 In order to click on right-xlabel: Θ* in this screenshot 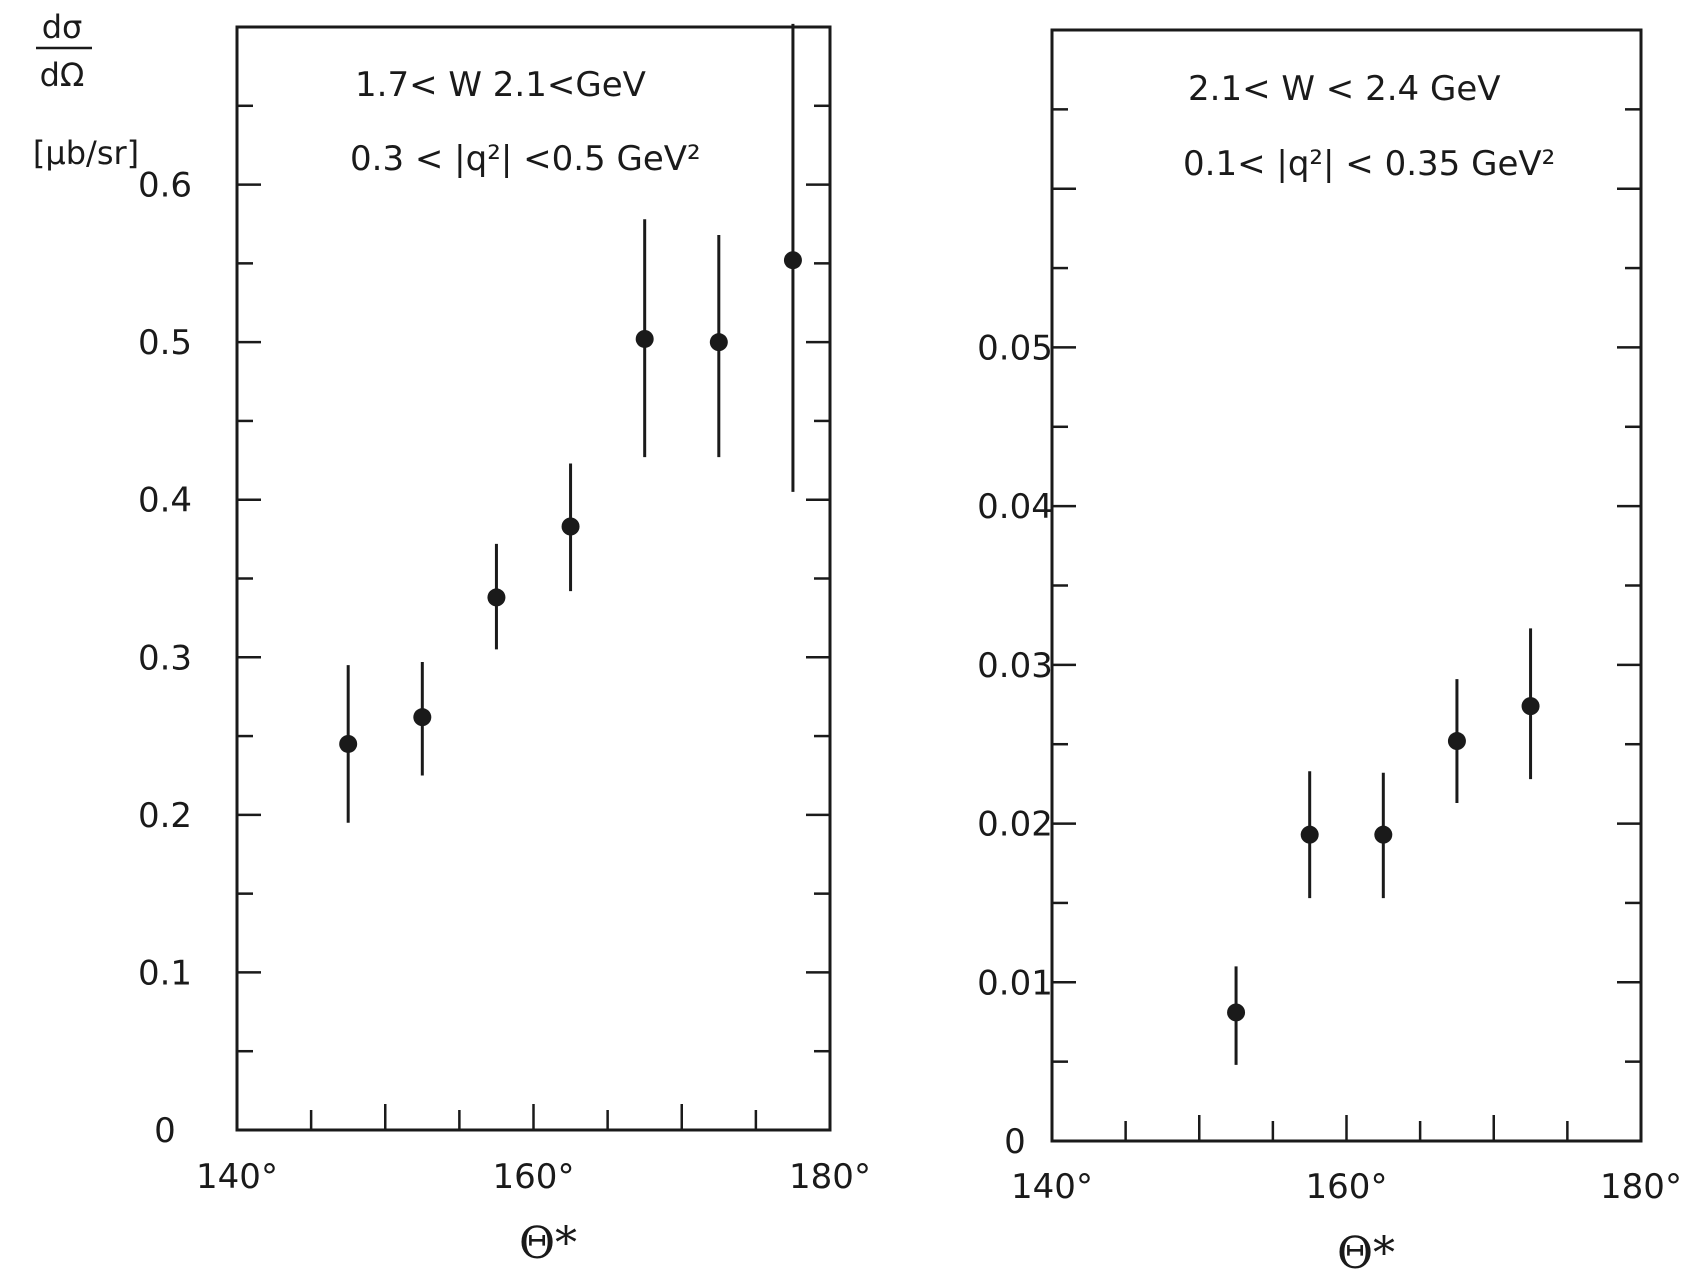, I will do `click(1366, 1249)`.